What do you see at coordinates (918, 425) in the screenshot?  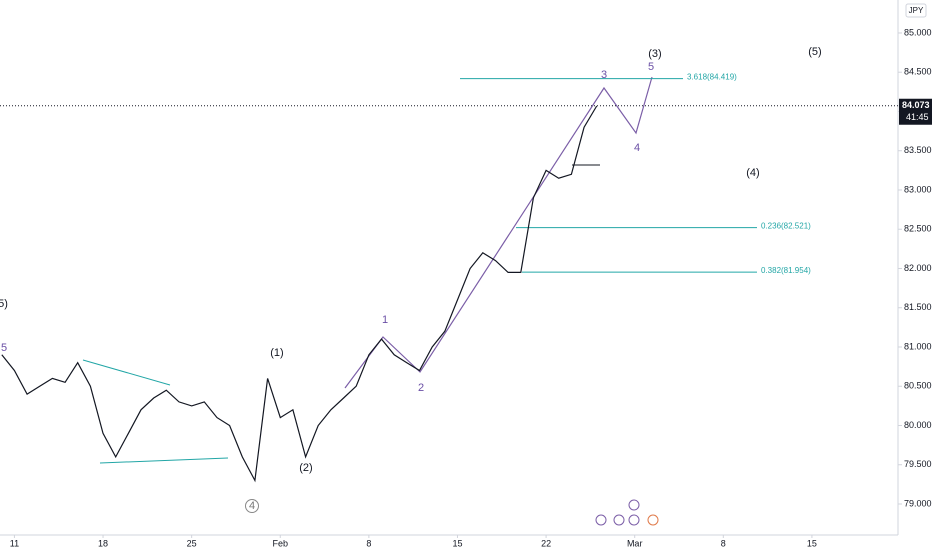 I see `y-tick-label: 80.000` at bounding box center [918, 425].